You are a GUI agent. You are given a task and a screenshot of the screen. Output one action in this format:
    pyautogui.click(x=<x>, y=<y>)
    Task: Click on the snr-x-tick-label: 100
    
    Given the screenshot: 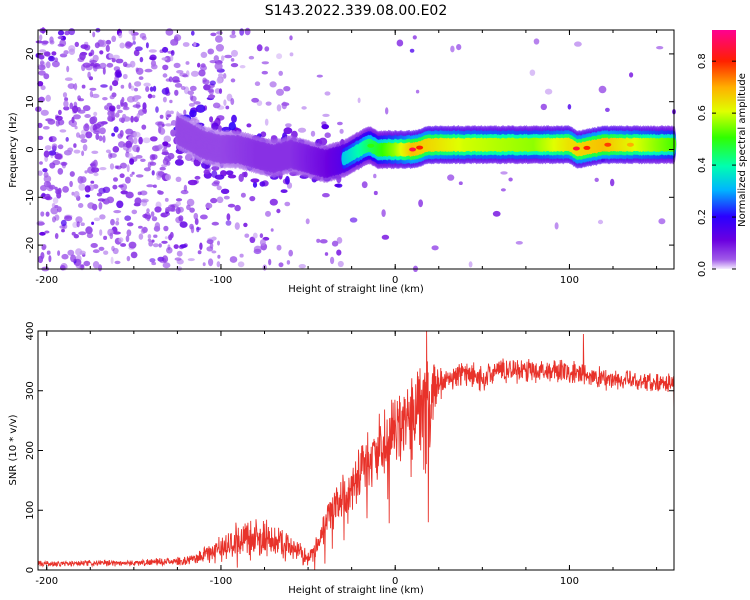 What is the action you would take?
    pyautogui.click(x=569, y=581)
    